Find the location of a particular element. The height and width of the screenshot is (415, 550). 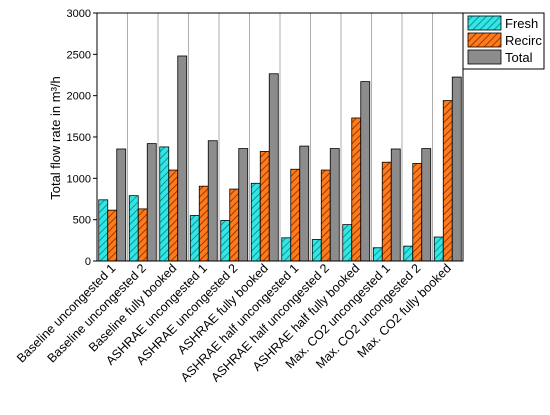

y-tick-label: 3000 is located at coordinates (79, 14).